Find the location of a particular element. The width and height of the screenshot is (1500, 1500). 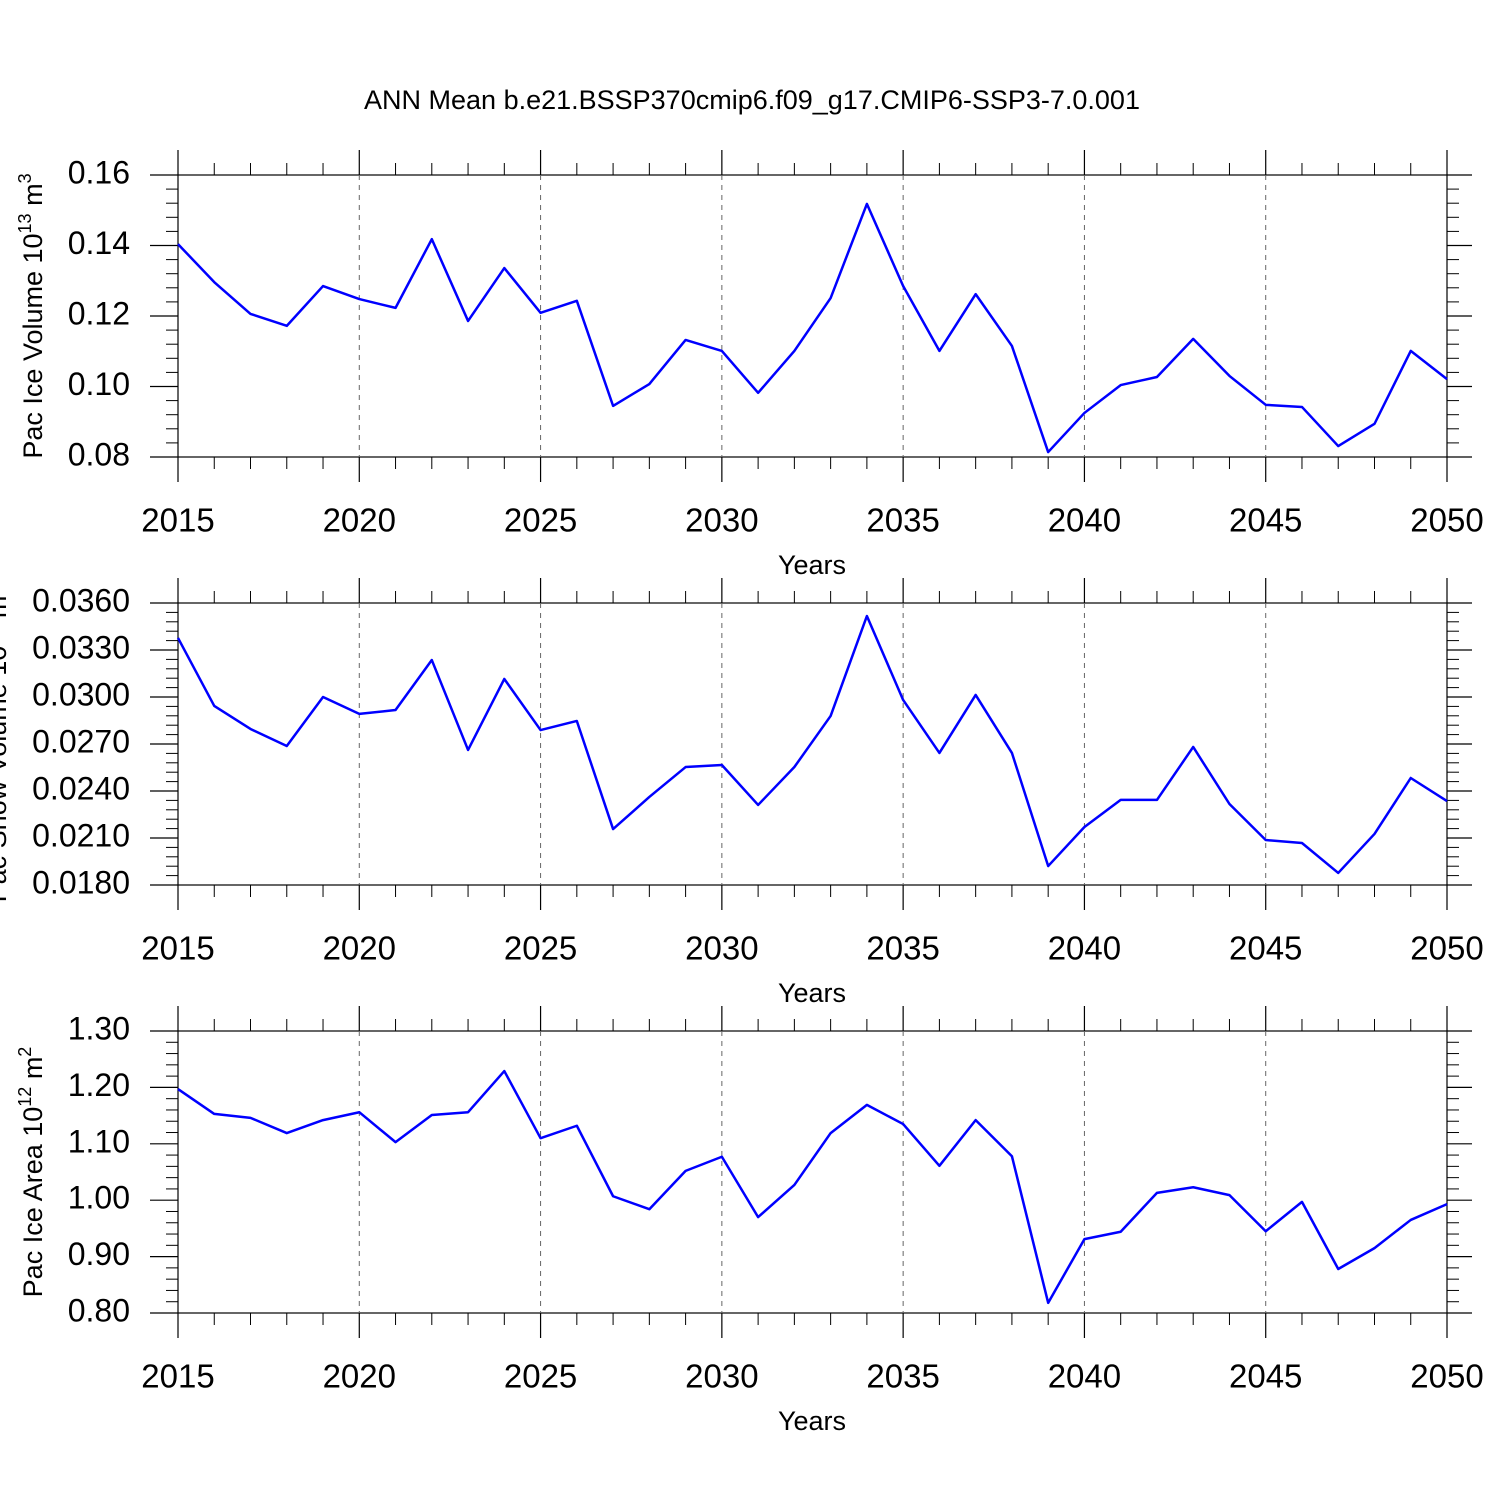

y-tick-label: 0.14 is located at coordinates (99, 243).